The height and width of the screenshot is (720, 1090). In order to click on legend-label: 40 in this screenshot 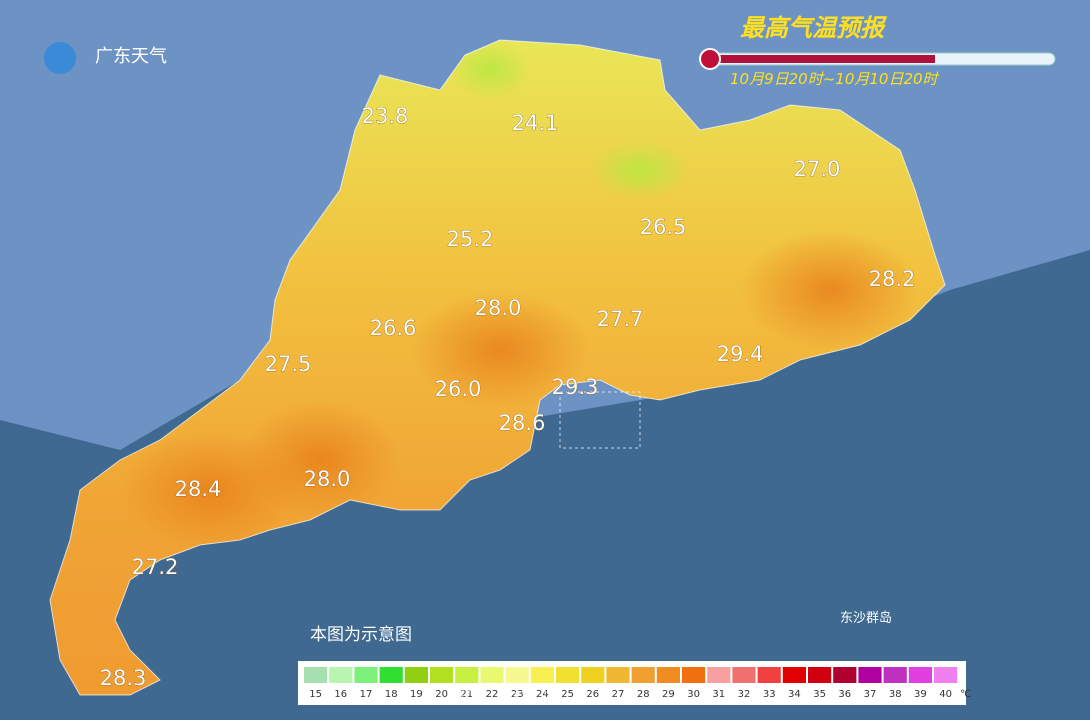, I will do `click(945, 694)`.